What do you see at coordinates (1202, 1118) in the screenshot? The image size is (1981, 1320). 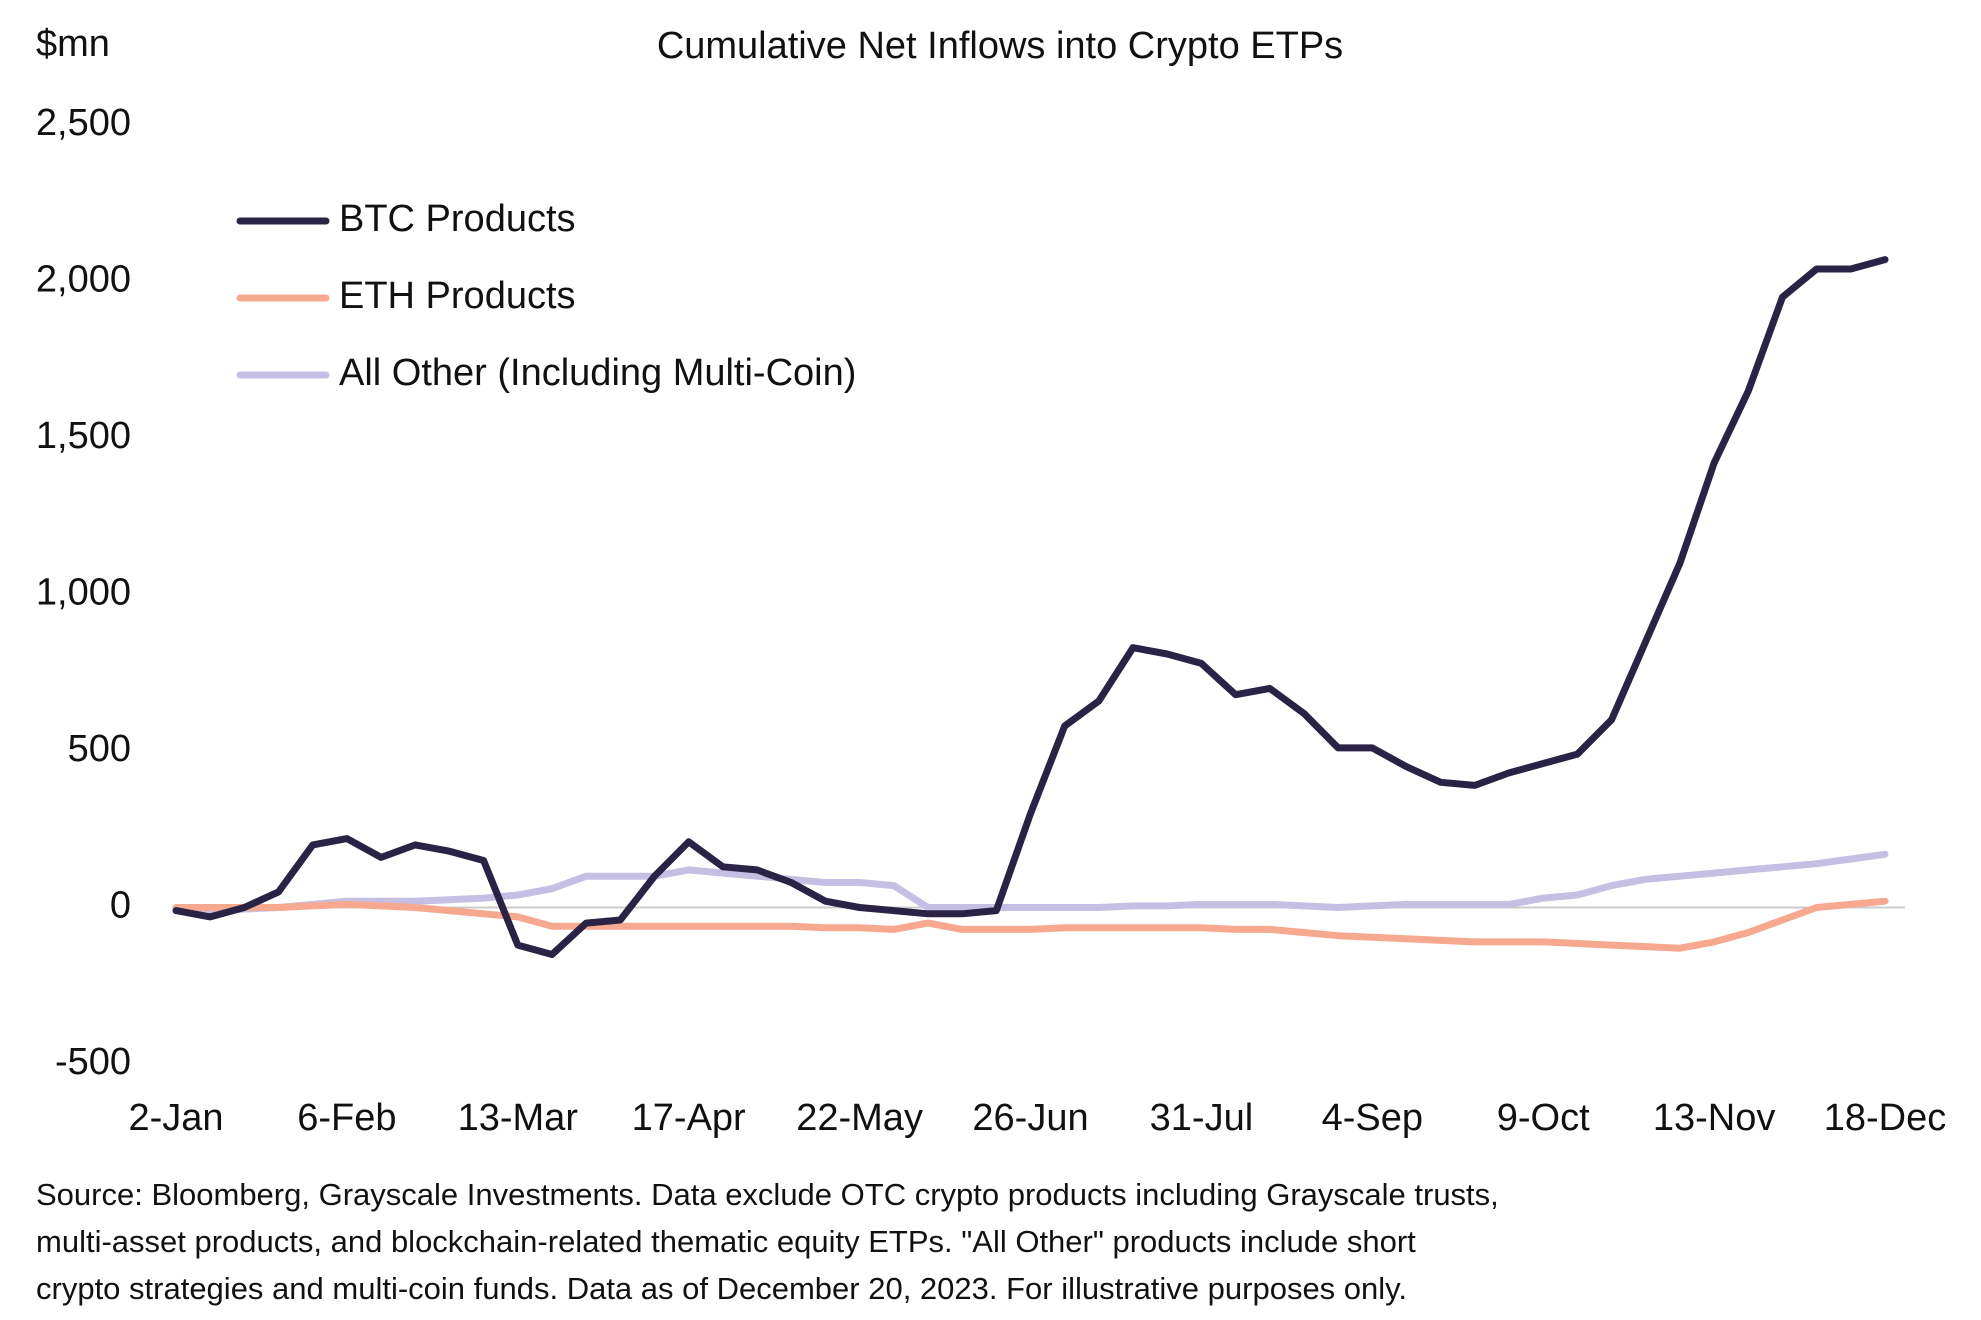 I see `x-tick-label: 31-Jul` at bounding box center [1202, 1118].